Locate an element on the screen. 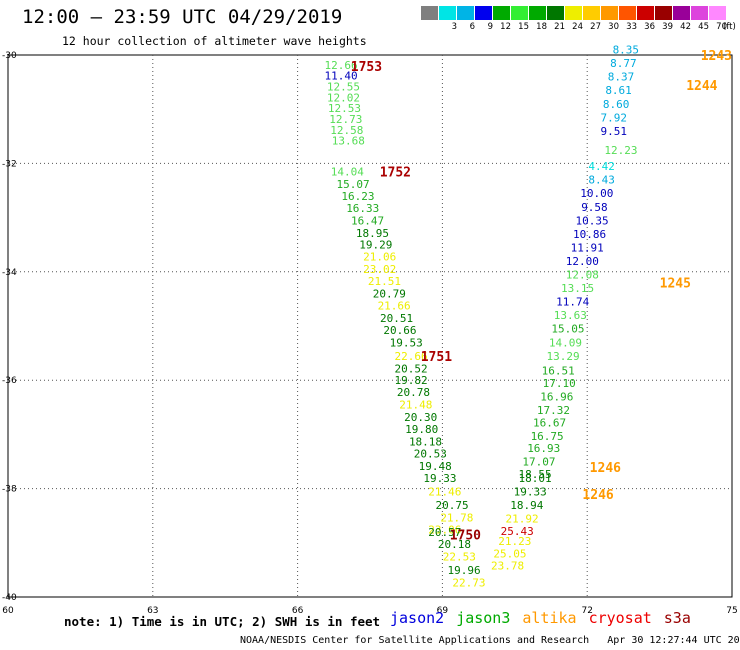 The width and height of the screenshot is (740, 650). wave-height-point: 19.82 is located at coordinates (410, 380).